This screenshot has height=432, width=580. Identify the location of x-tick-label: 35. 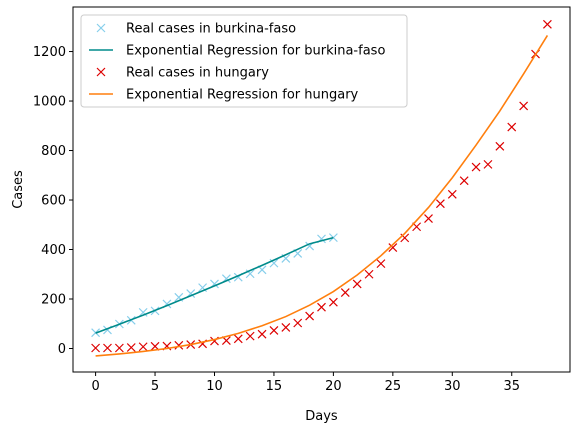
(511, 386).